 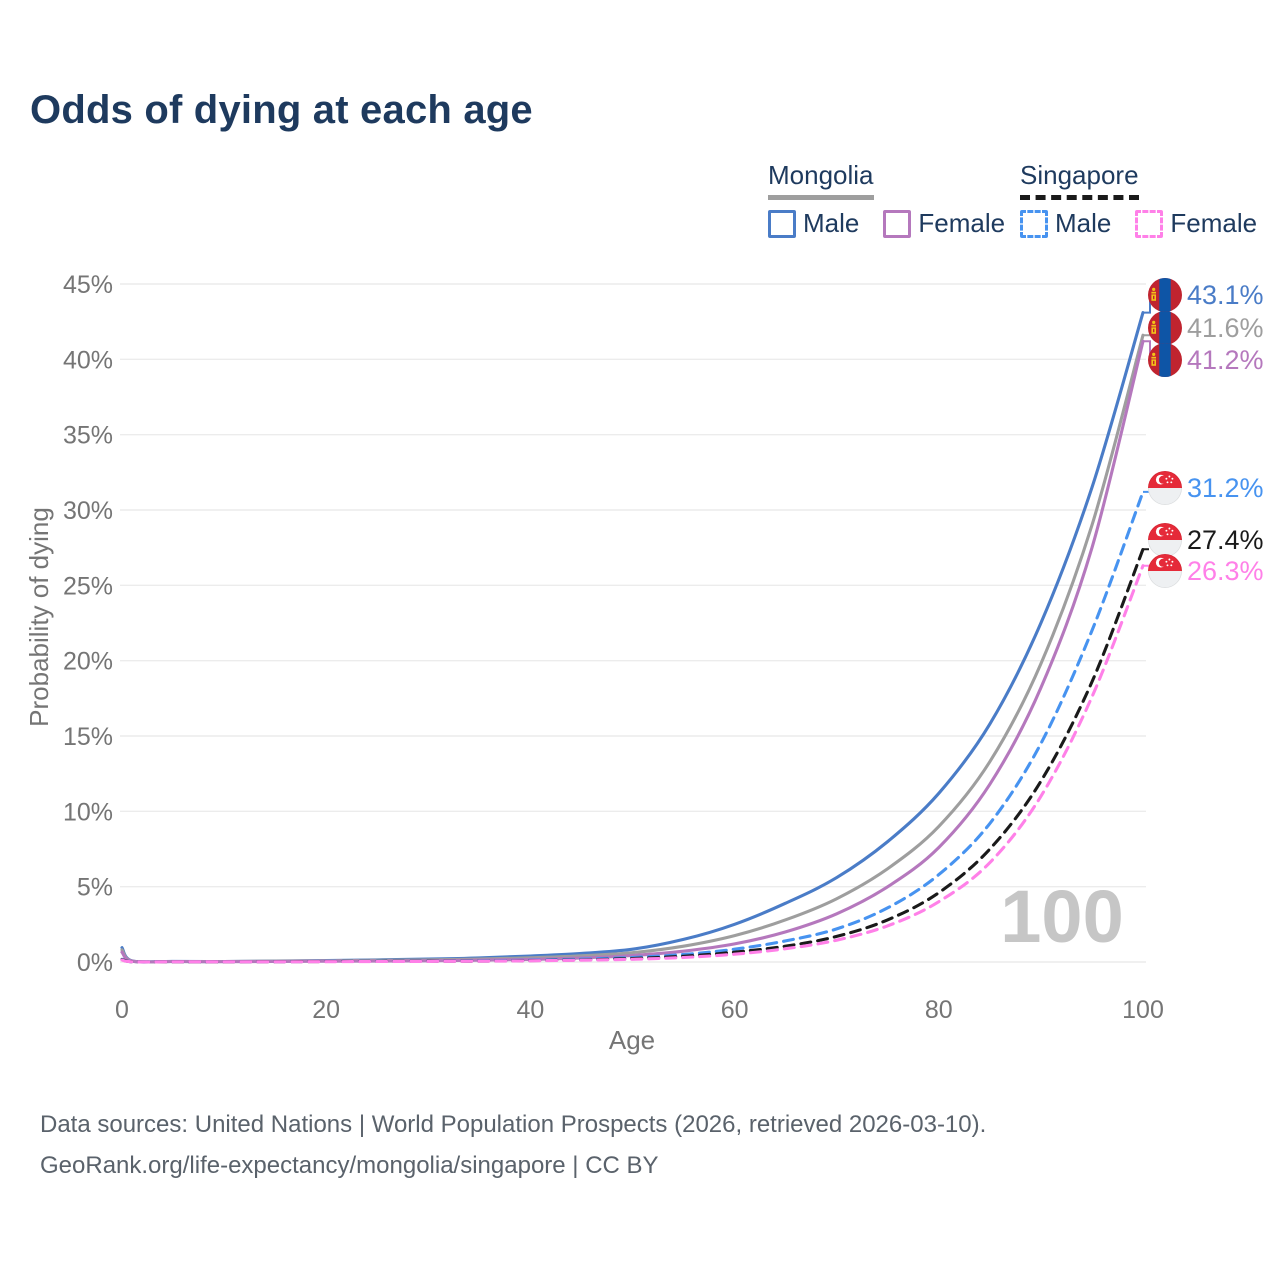 I want to click on y-tick-label: 35%, so click(x=88, y=436).